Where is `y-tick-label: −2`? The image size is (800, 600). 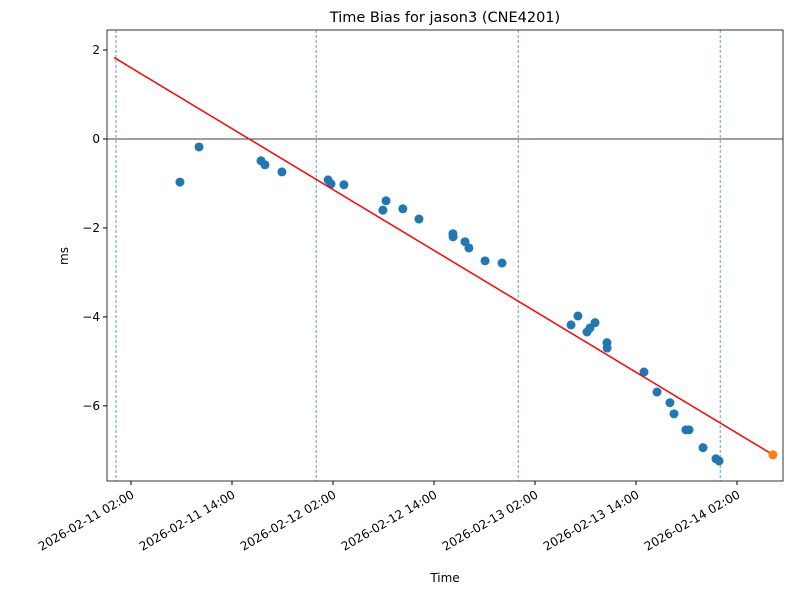 y-tick-label: −2 is located at coordinates (91, 228).